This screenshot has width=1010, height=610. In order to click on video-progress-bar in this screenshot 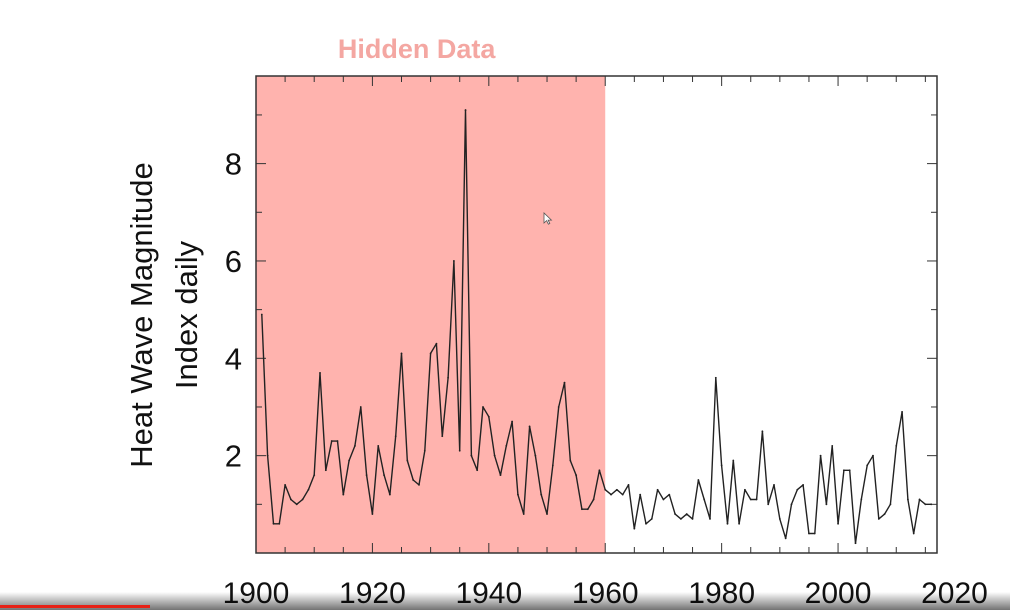, I will do `click(75, 606)`.